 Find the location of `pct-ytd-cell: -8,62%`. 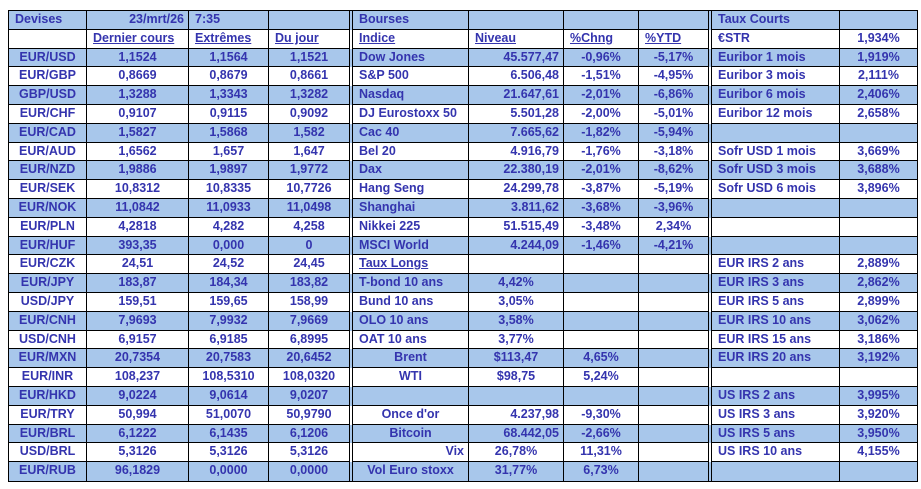

pct-ytd-cell: -8,62% is located at coordinates (674, 171).